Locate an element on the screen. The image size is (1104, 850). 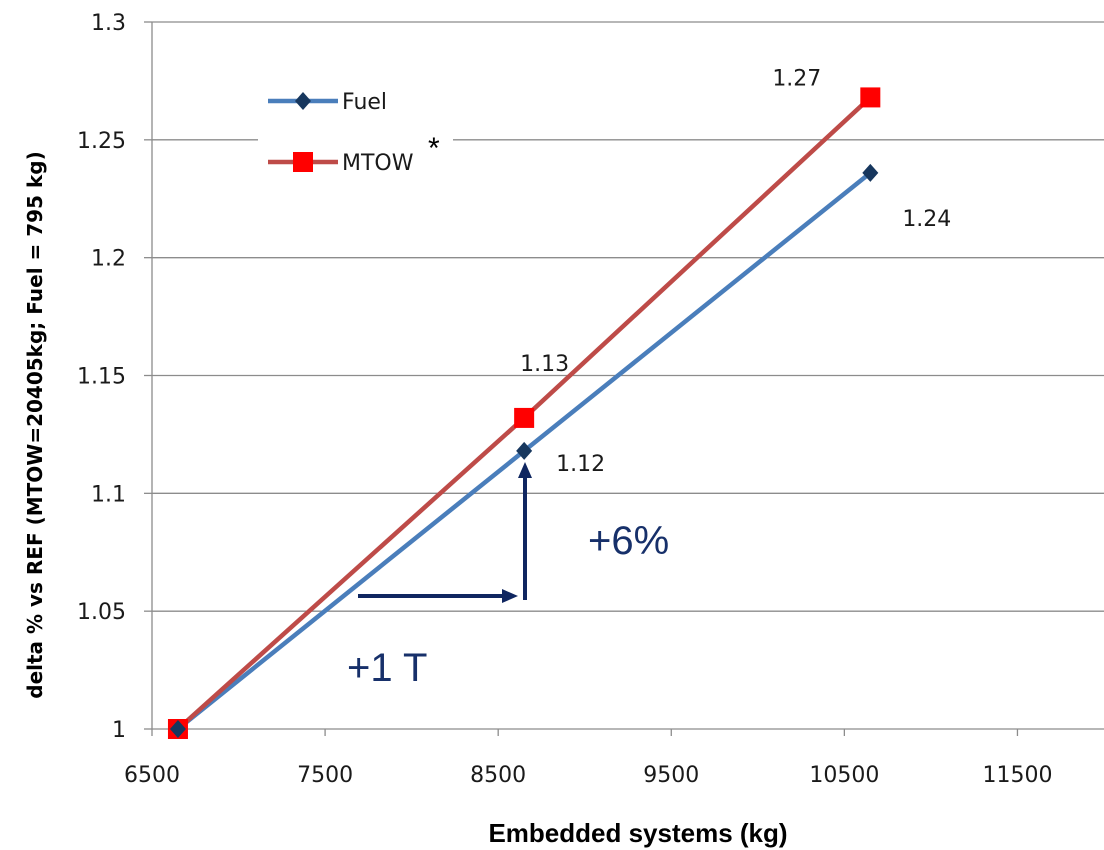
legend-background is located at coordinates (355, 135).